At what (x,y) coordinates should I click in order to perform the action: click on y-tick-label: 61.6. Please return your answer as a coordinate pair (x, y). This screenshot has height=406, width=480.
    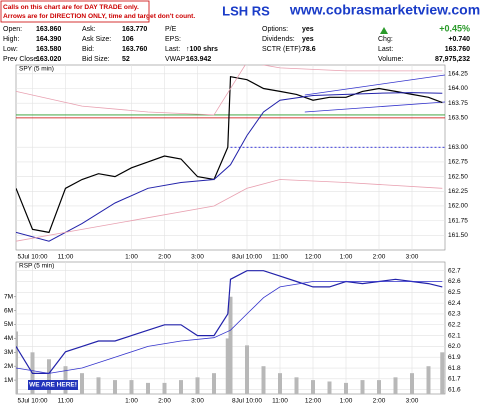
    Looking at the image, I should click on (454, 389).